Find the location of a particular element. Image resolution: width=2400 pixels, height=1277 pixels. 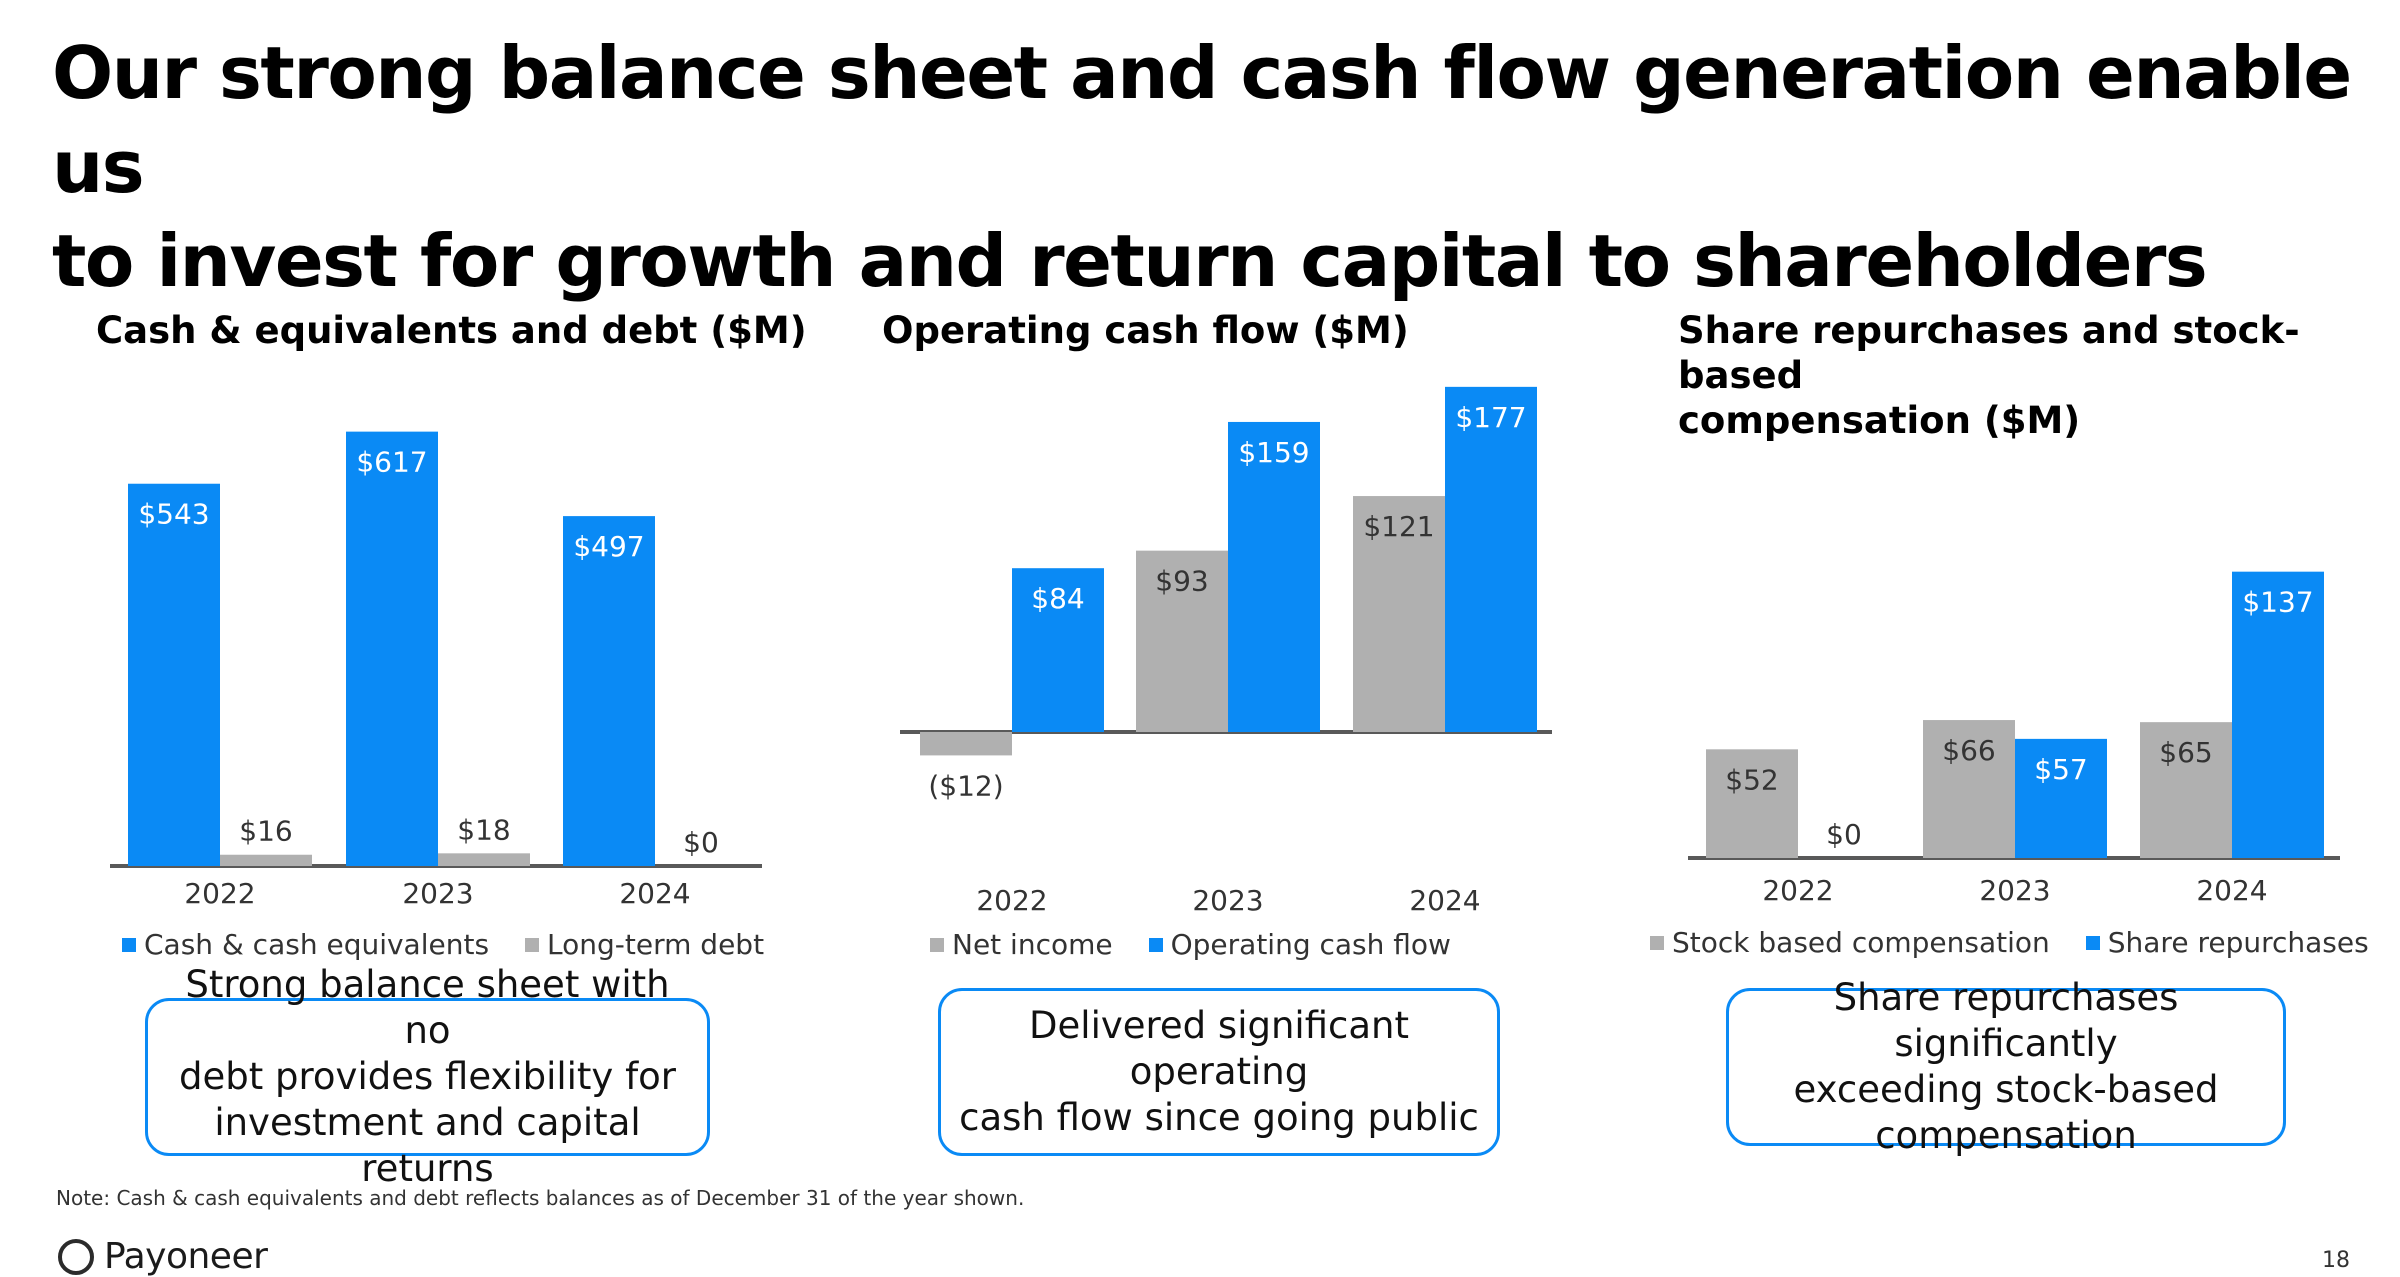

chart-1-legend: Cash & cash equivalents Long-term debt is located at coordinates (443, 944).